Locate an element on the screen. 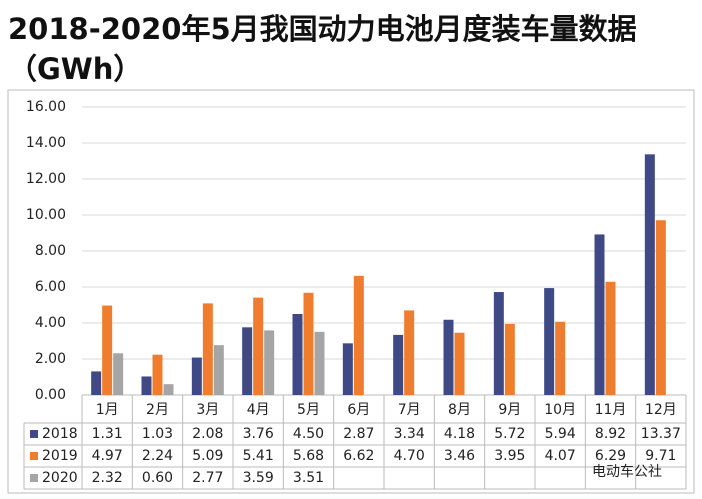 The height and width of the screenshot is (499, 702). y-tick-label: 14.00 is located at coordinates (46, 143).